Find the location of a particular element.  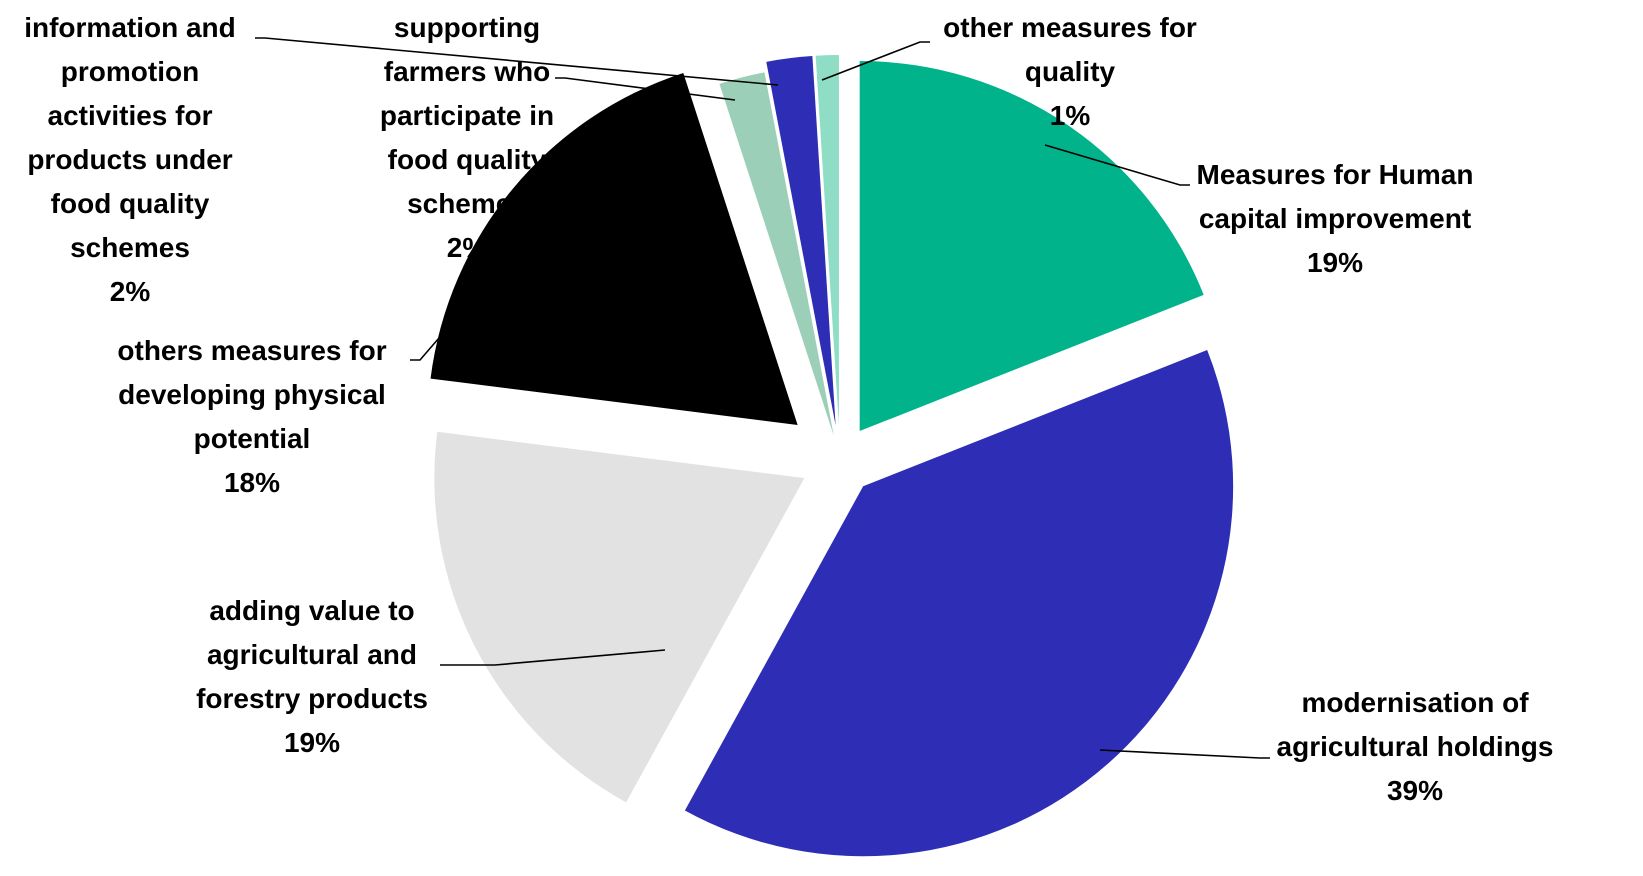

slice-label-line: potential is located at coordinates (252, 438).